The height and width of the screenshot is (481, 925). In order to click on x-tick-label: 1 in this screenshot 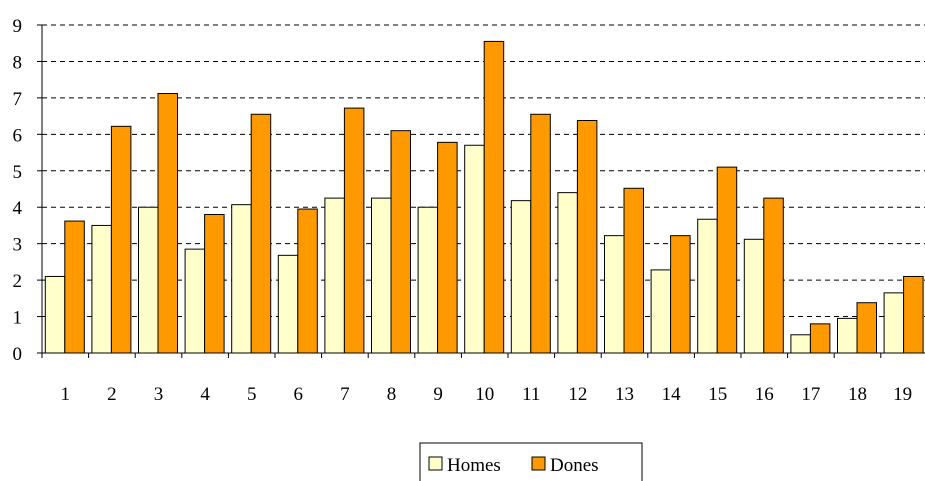, I will do `click(66, 394)`.